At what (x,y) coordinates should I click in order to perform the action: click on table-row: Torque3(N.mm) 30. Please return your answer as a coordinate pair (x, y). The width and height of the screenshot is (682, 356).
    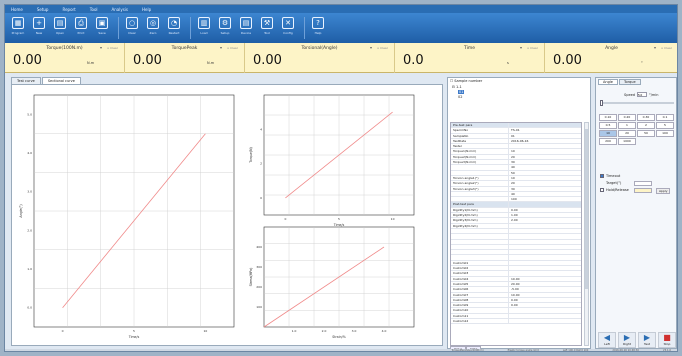
    Looking at the image, I should click on (516, 163).